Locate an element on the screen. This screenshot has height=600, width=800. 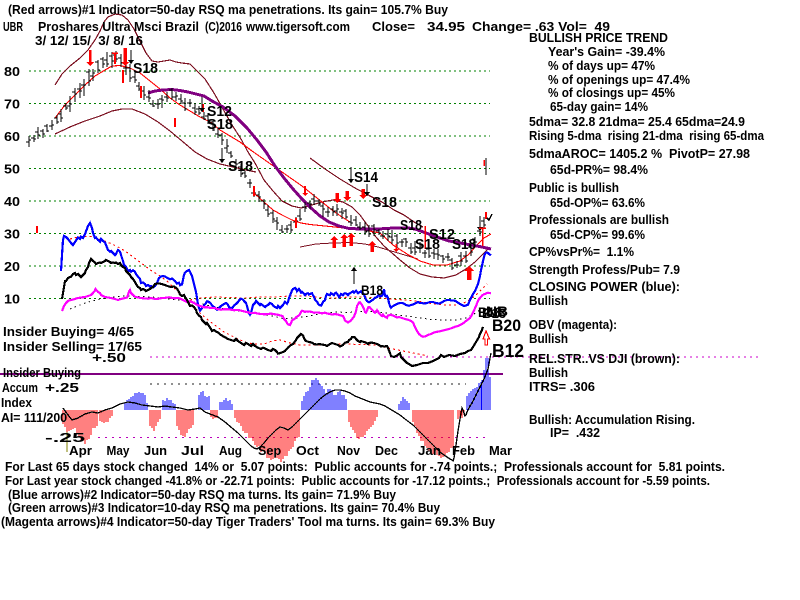
svg-text: AI= 111/200 is located at coordinates (34, 418).